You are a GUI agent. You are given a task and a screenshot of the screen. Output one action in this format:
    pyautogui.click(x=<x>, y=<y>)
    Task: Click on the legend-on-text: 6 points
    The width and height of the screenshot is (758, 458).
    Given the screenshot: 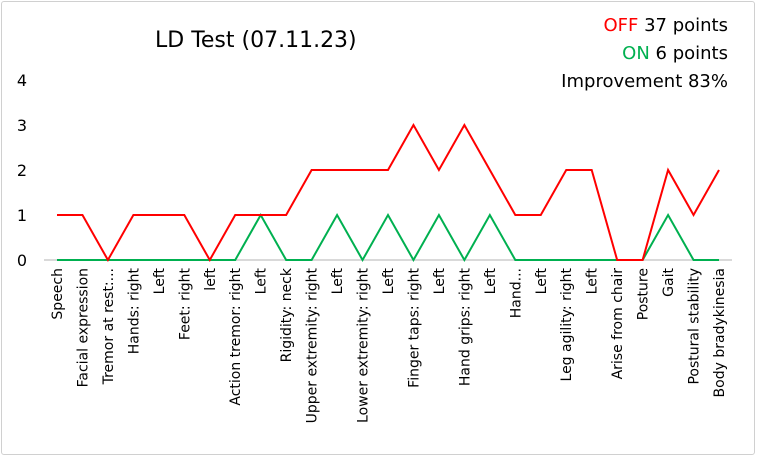 What is the action you would take?
    pyautogui.click(x=688, y=53)
    